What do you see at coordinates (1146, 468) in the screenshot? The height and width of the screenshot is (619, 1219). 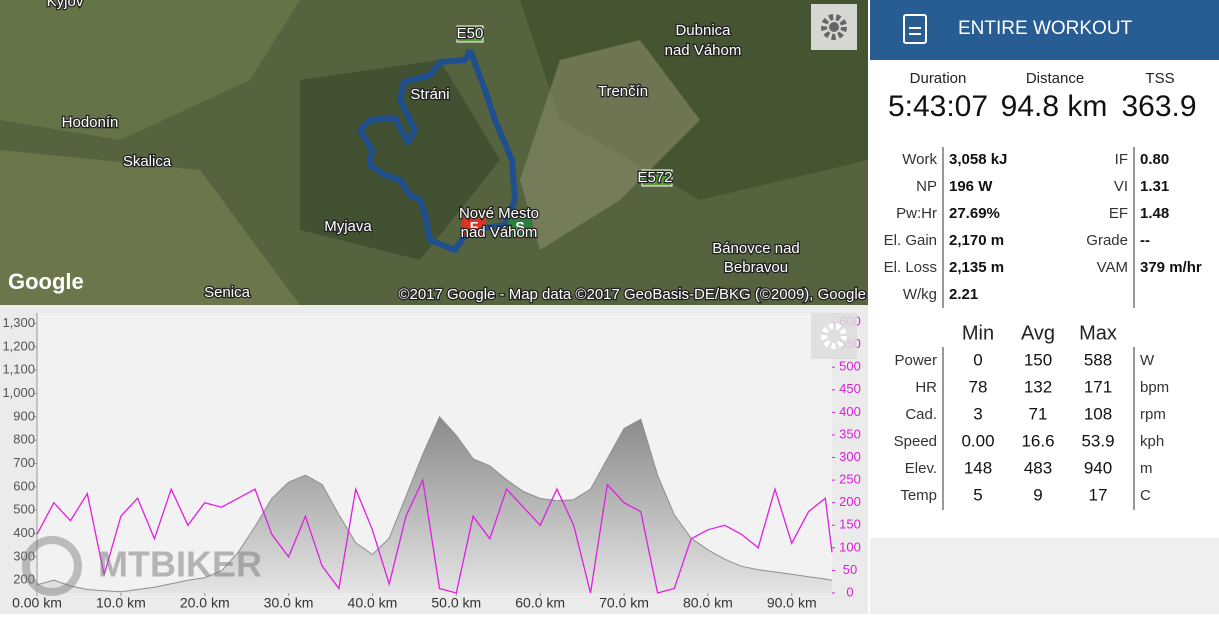 I see `table-unit: m` at bounding box center [1146, 468].